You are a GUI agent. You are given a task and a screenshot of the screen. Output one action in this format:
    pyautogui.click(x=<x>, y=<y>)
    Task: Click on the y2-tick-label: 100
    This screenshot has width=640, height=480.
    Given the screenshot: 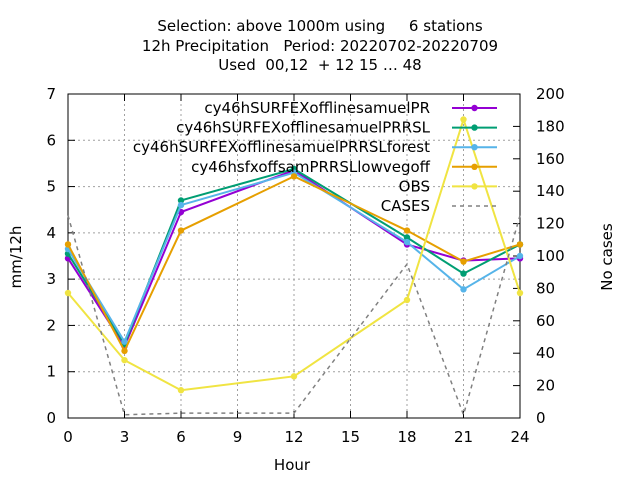 What is the action you would take?
    pyautogui.click(x=550, y=256)
    